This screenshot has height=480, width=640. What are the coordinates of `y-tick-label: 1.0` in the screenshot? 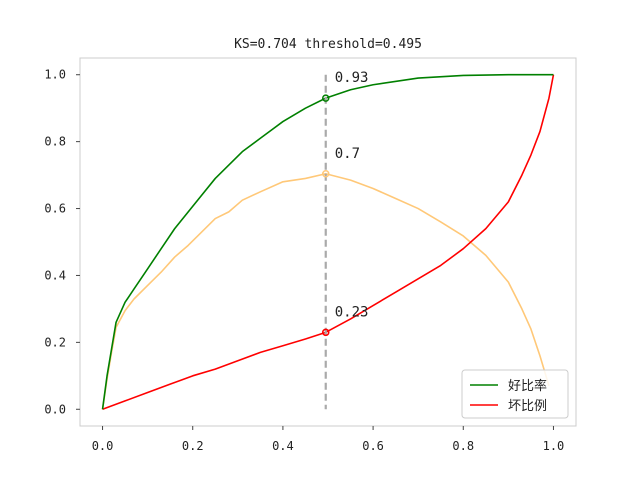 It's located at (55, 75).